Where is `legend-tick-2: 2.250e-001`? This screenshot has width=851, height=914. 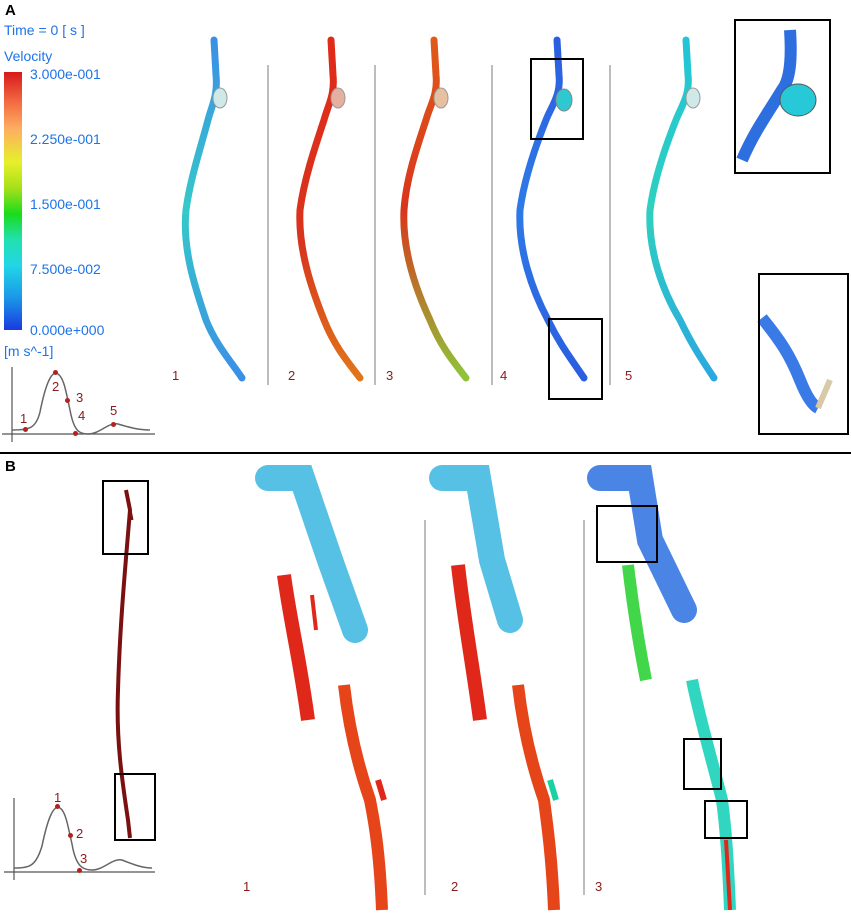
legend-tick-2: 2.250e-001 is located at coordinates (65, 139).